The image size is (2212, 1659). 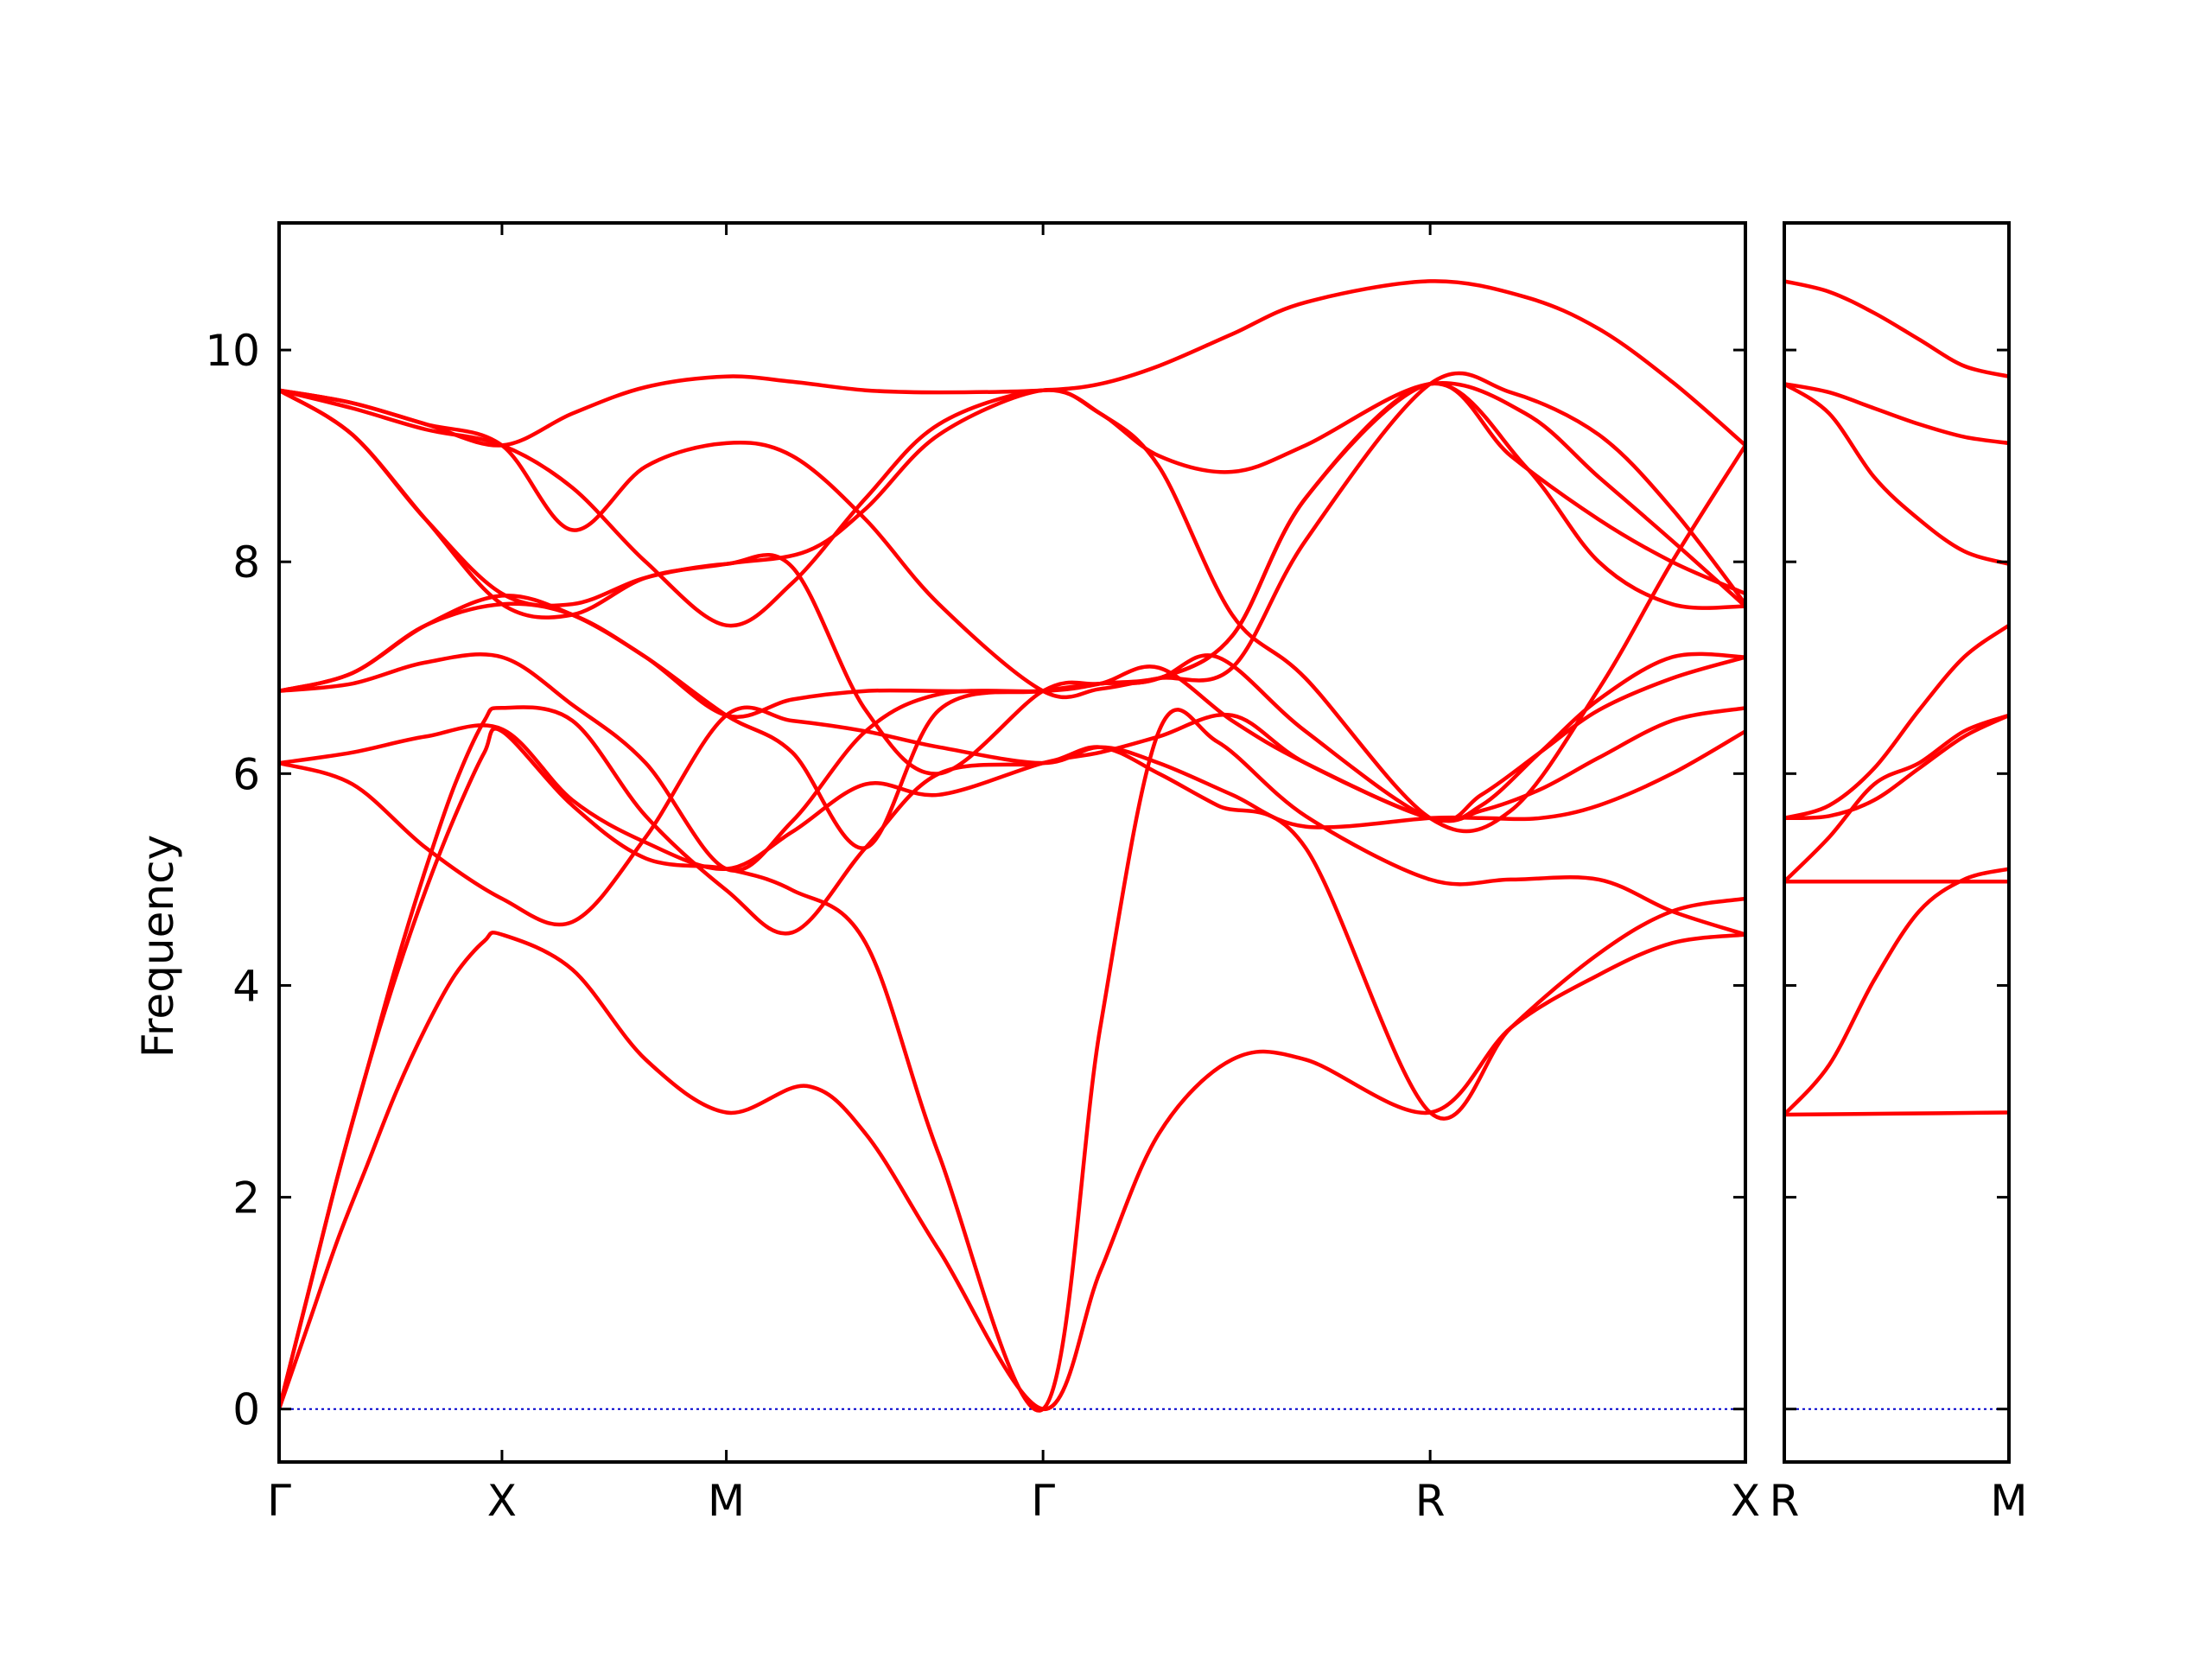 What do you see at coordinates (246, 774) in the screenshot?
I see `y-tick-label: 6` at bounding box center [246, 774].